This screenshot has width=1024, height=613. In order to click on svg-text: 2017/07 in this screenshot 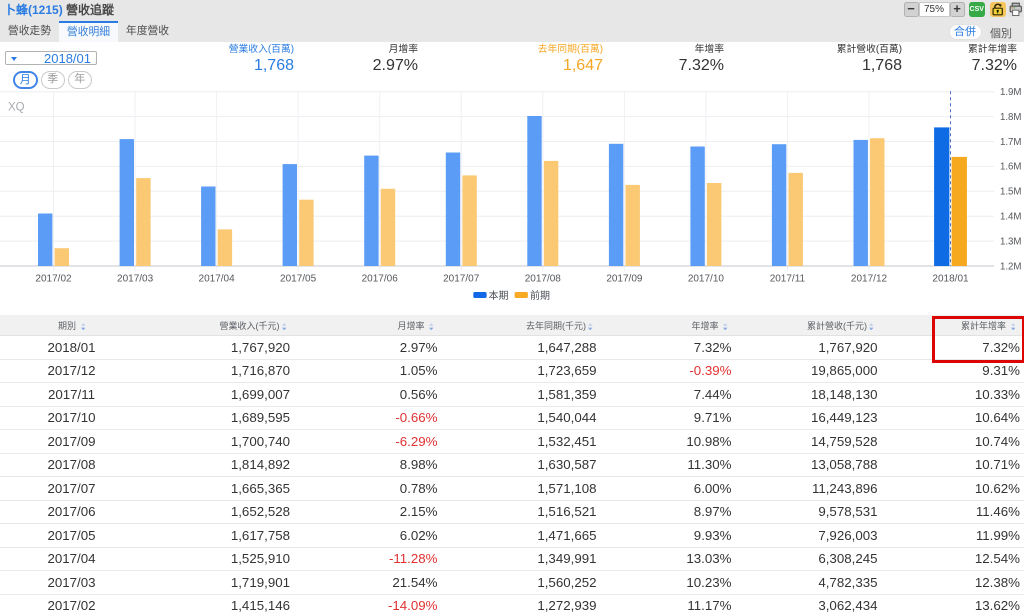, I will do `click(461, 278)`.